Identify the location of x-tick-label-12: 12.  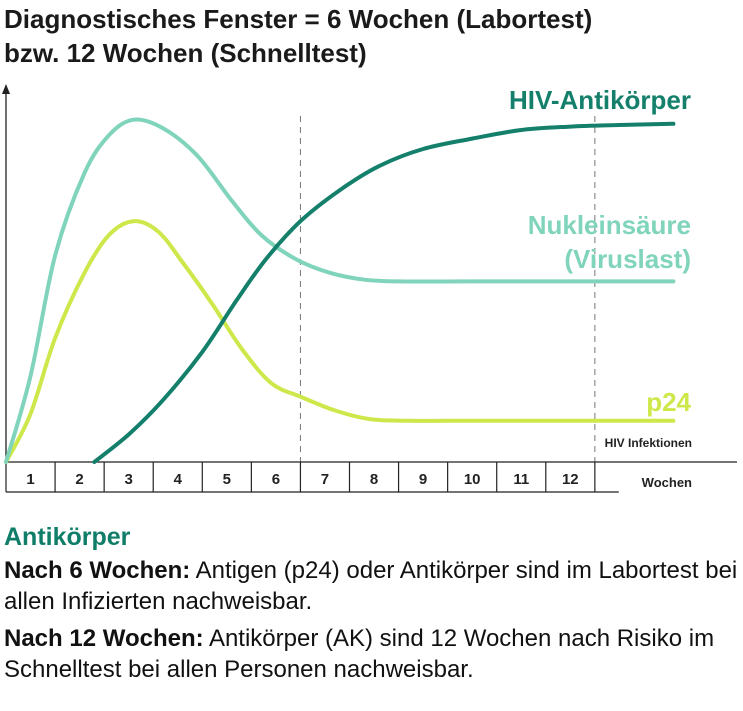
(570, 479).